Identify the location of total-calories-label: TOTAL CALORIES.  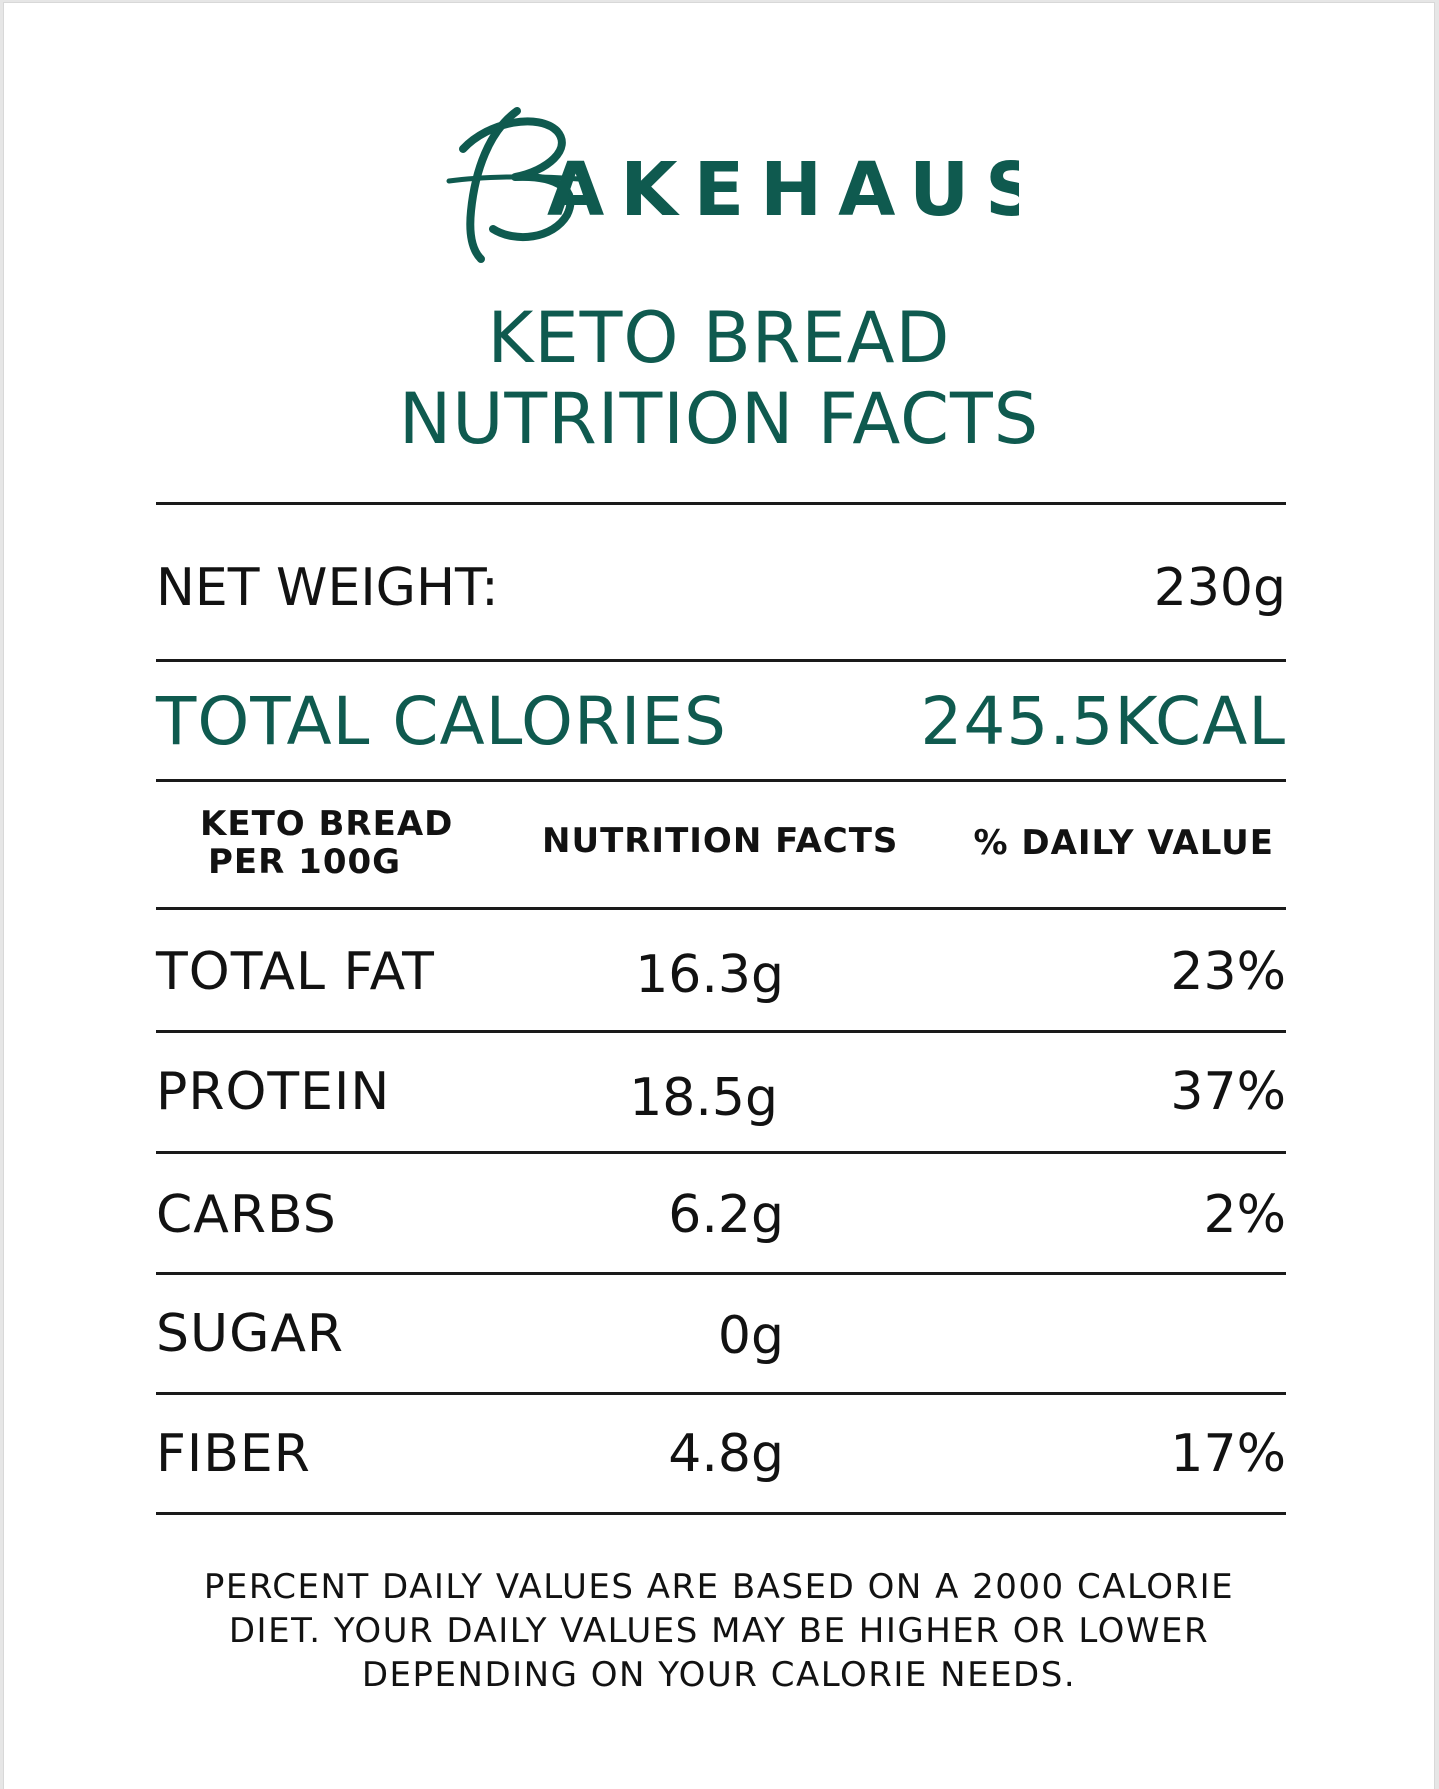
(441, 721).